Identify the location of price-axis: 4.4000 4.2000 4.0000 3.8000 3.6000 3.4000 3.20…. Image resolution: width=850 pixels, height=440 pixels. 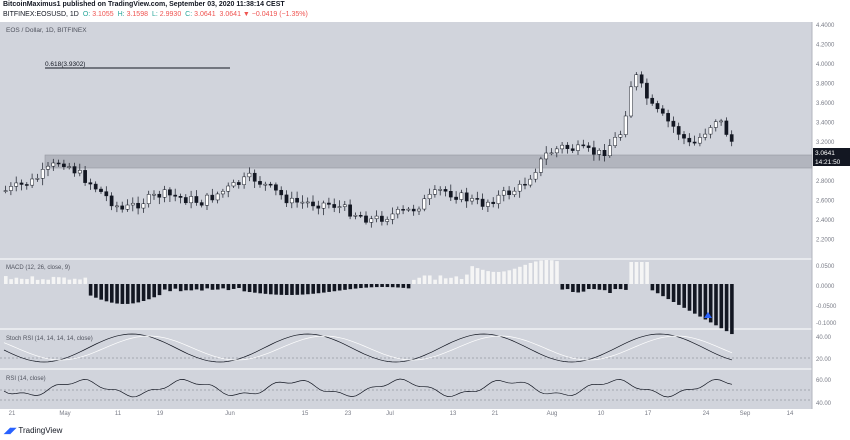
(825, 133).